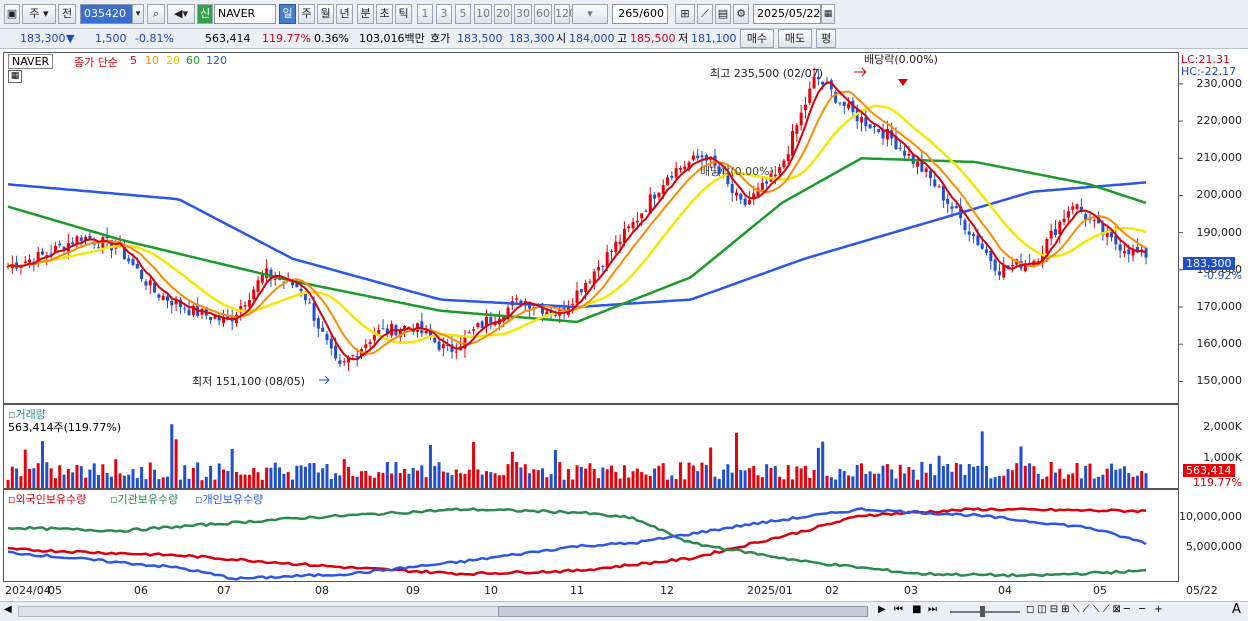  I want to click on period-tick: 틱, so click(403, 14).